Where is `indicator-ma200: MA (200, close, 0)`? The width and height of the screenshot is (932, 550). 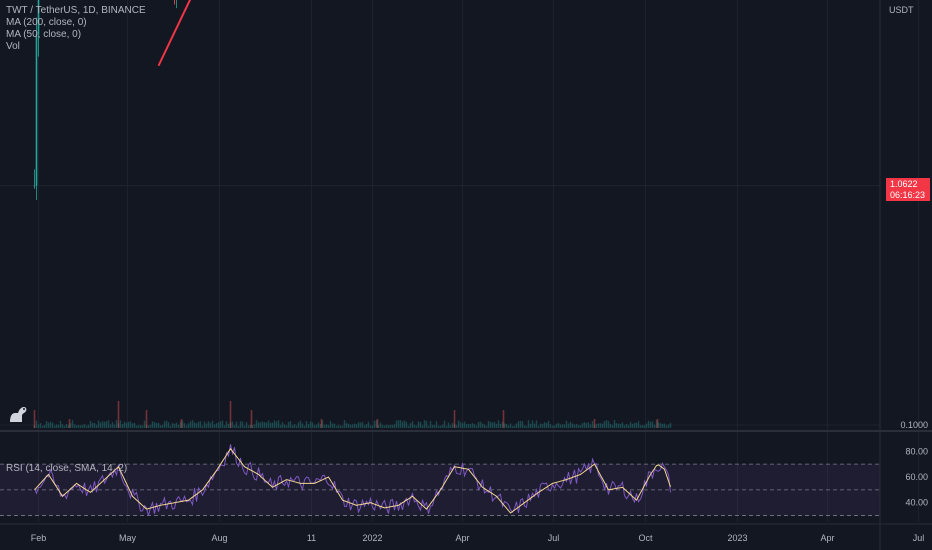
indicator-ma200: MA (200, close, 0) is located at coordinates (46, 22).